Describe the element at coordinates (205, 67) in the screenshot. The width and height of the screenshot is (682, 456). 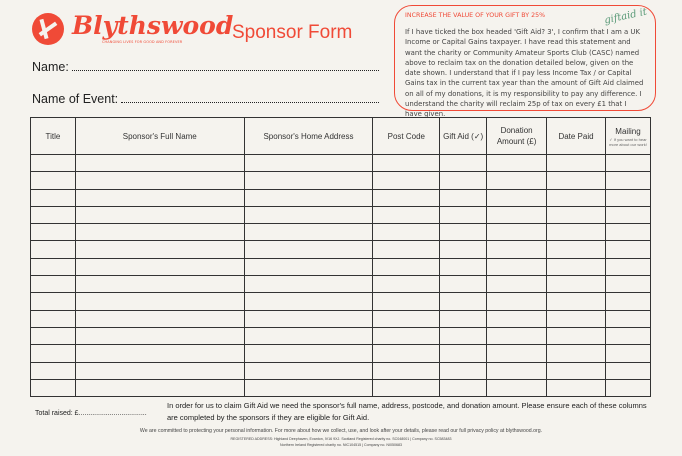
I see `name-field: Name:` at that location.